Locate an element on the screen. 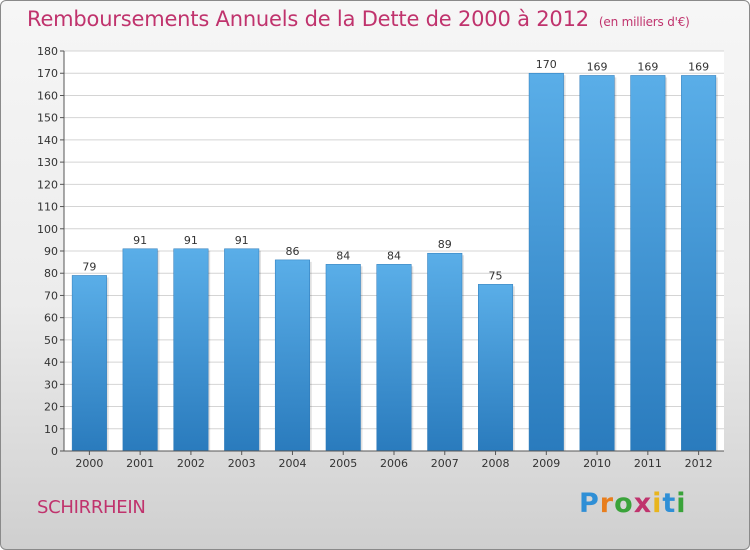  commune-name: SCHIRRHEIN is located at coordinates (91, 507).